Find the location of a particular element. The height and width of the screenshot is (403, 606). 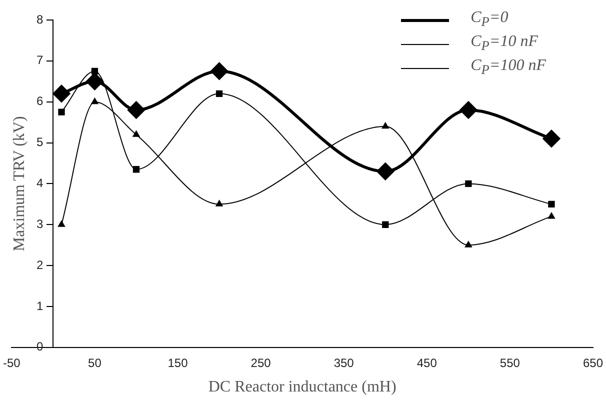

x-tick-label: 650 is located at coordinates (593, 363).